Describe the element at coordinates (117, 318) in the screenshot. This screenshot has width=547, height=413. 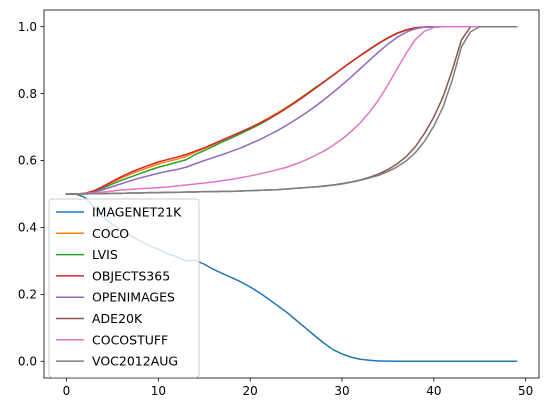
I see `legend-label-ade20k: ADE20K` at that location.